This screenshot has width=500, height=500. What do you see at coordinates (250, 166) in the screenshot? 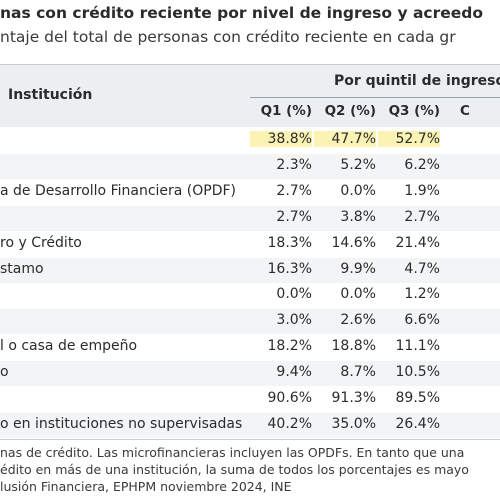
I see `table-row: 2.3% 5.2% 6.2%` at bounding box center [250, 166].